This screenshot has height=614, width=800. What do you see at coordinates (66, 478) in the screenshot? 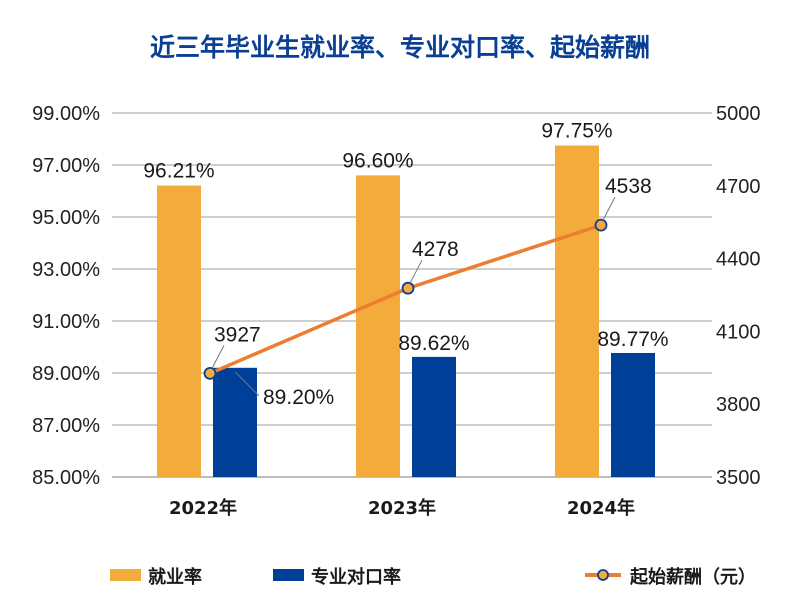
I see `left-tick-label: 85.00%` at bounding box center [66, 478].